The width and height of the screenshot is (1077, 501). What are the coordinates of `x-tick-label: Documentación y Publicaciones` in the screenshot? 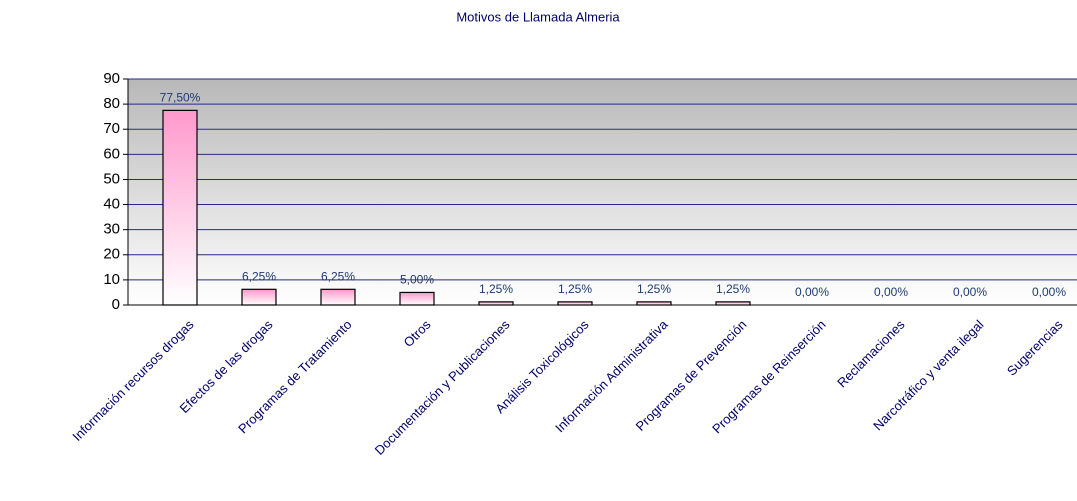 It's located at (442, 387).